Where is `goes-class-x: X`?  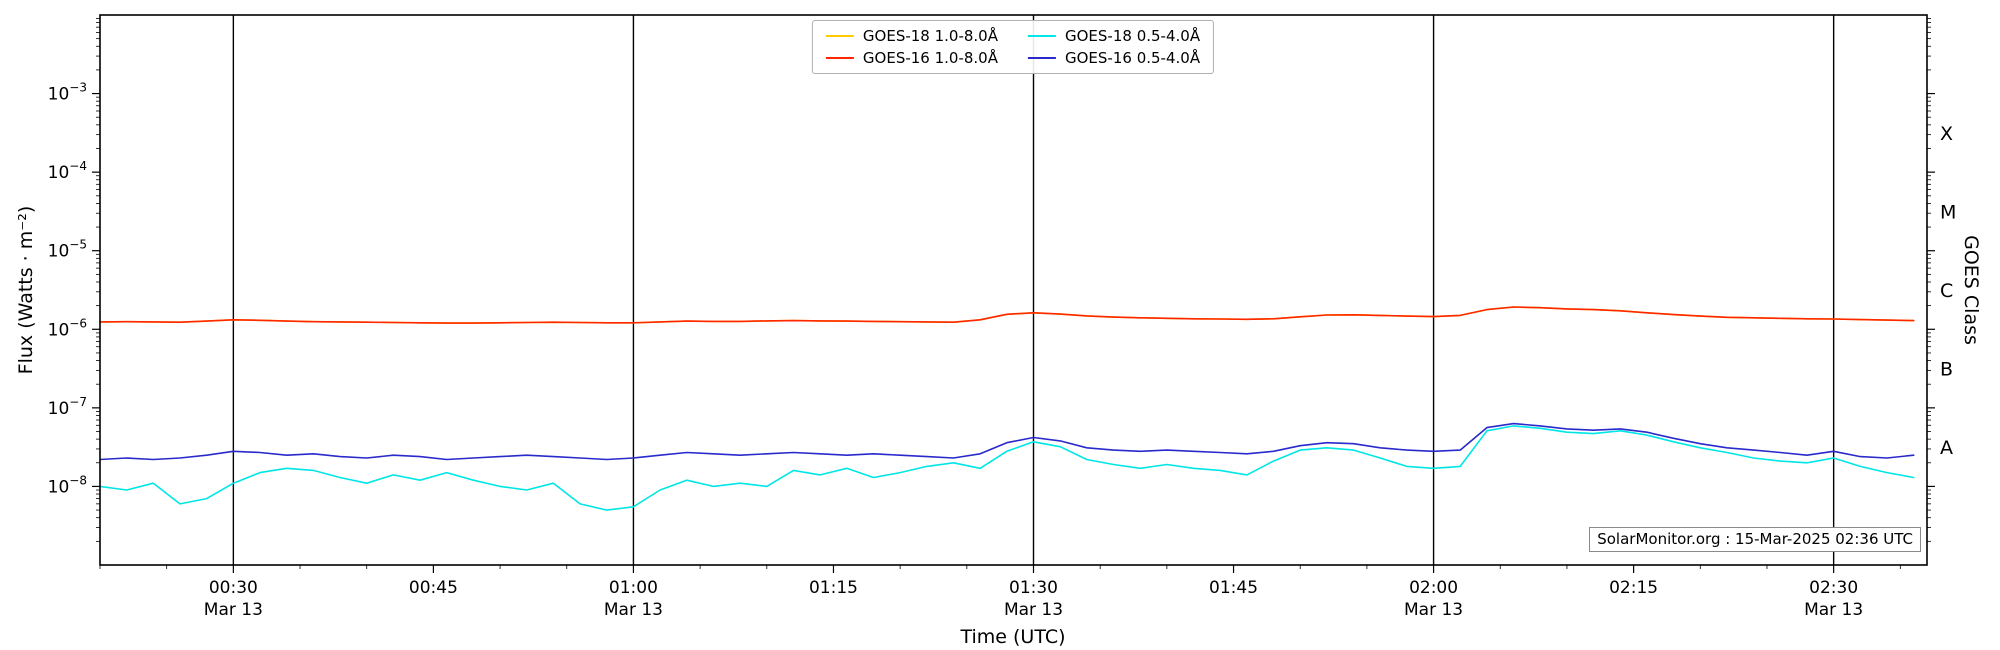
goes-class-x: X is located at coordinates (1946, 134).